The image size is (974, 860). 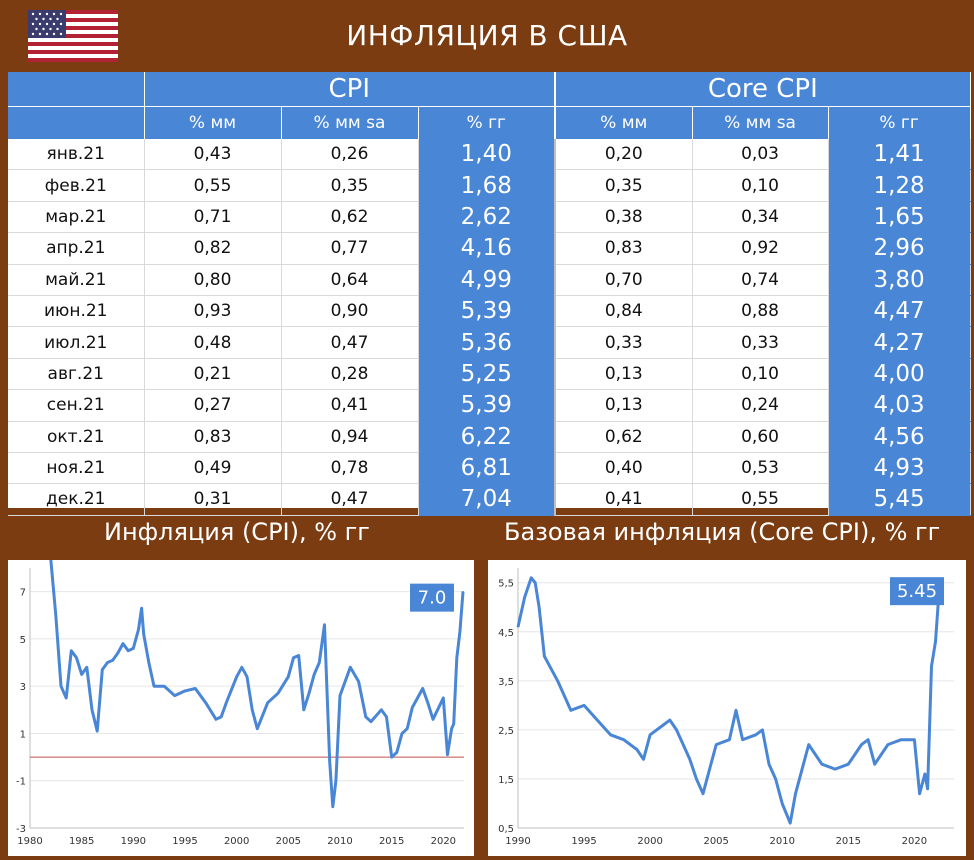 What do you see at coordinates (623, 468) in the screenshot?
I see `value-cell-core-mm: 0,40` at bounding box center [623, 468].